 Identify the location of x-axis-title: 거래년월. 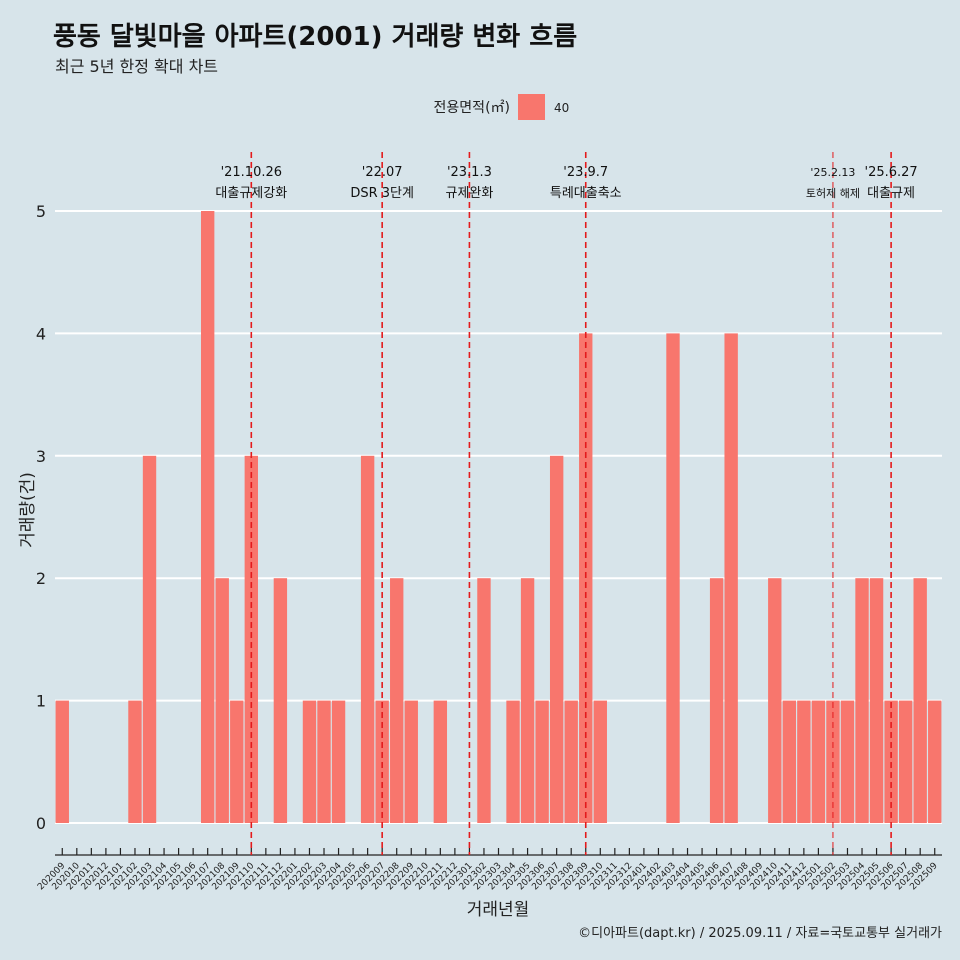
(498, 910).